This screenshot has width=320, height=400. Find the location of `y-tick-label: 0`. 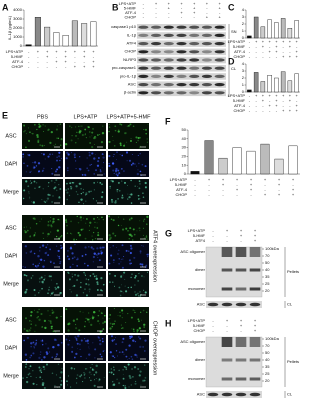

y-tick-label: 0 is located at coordinates (185, 173).